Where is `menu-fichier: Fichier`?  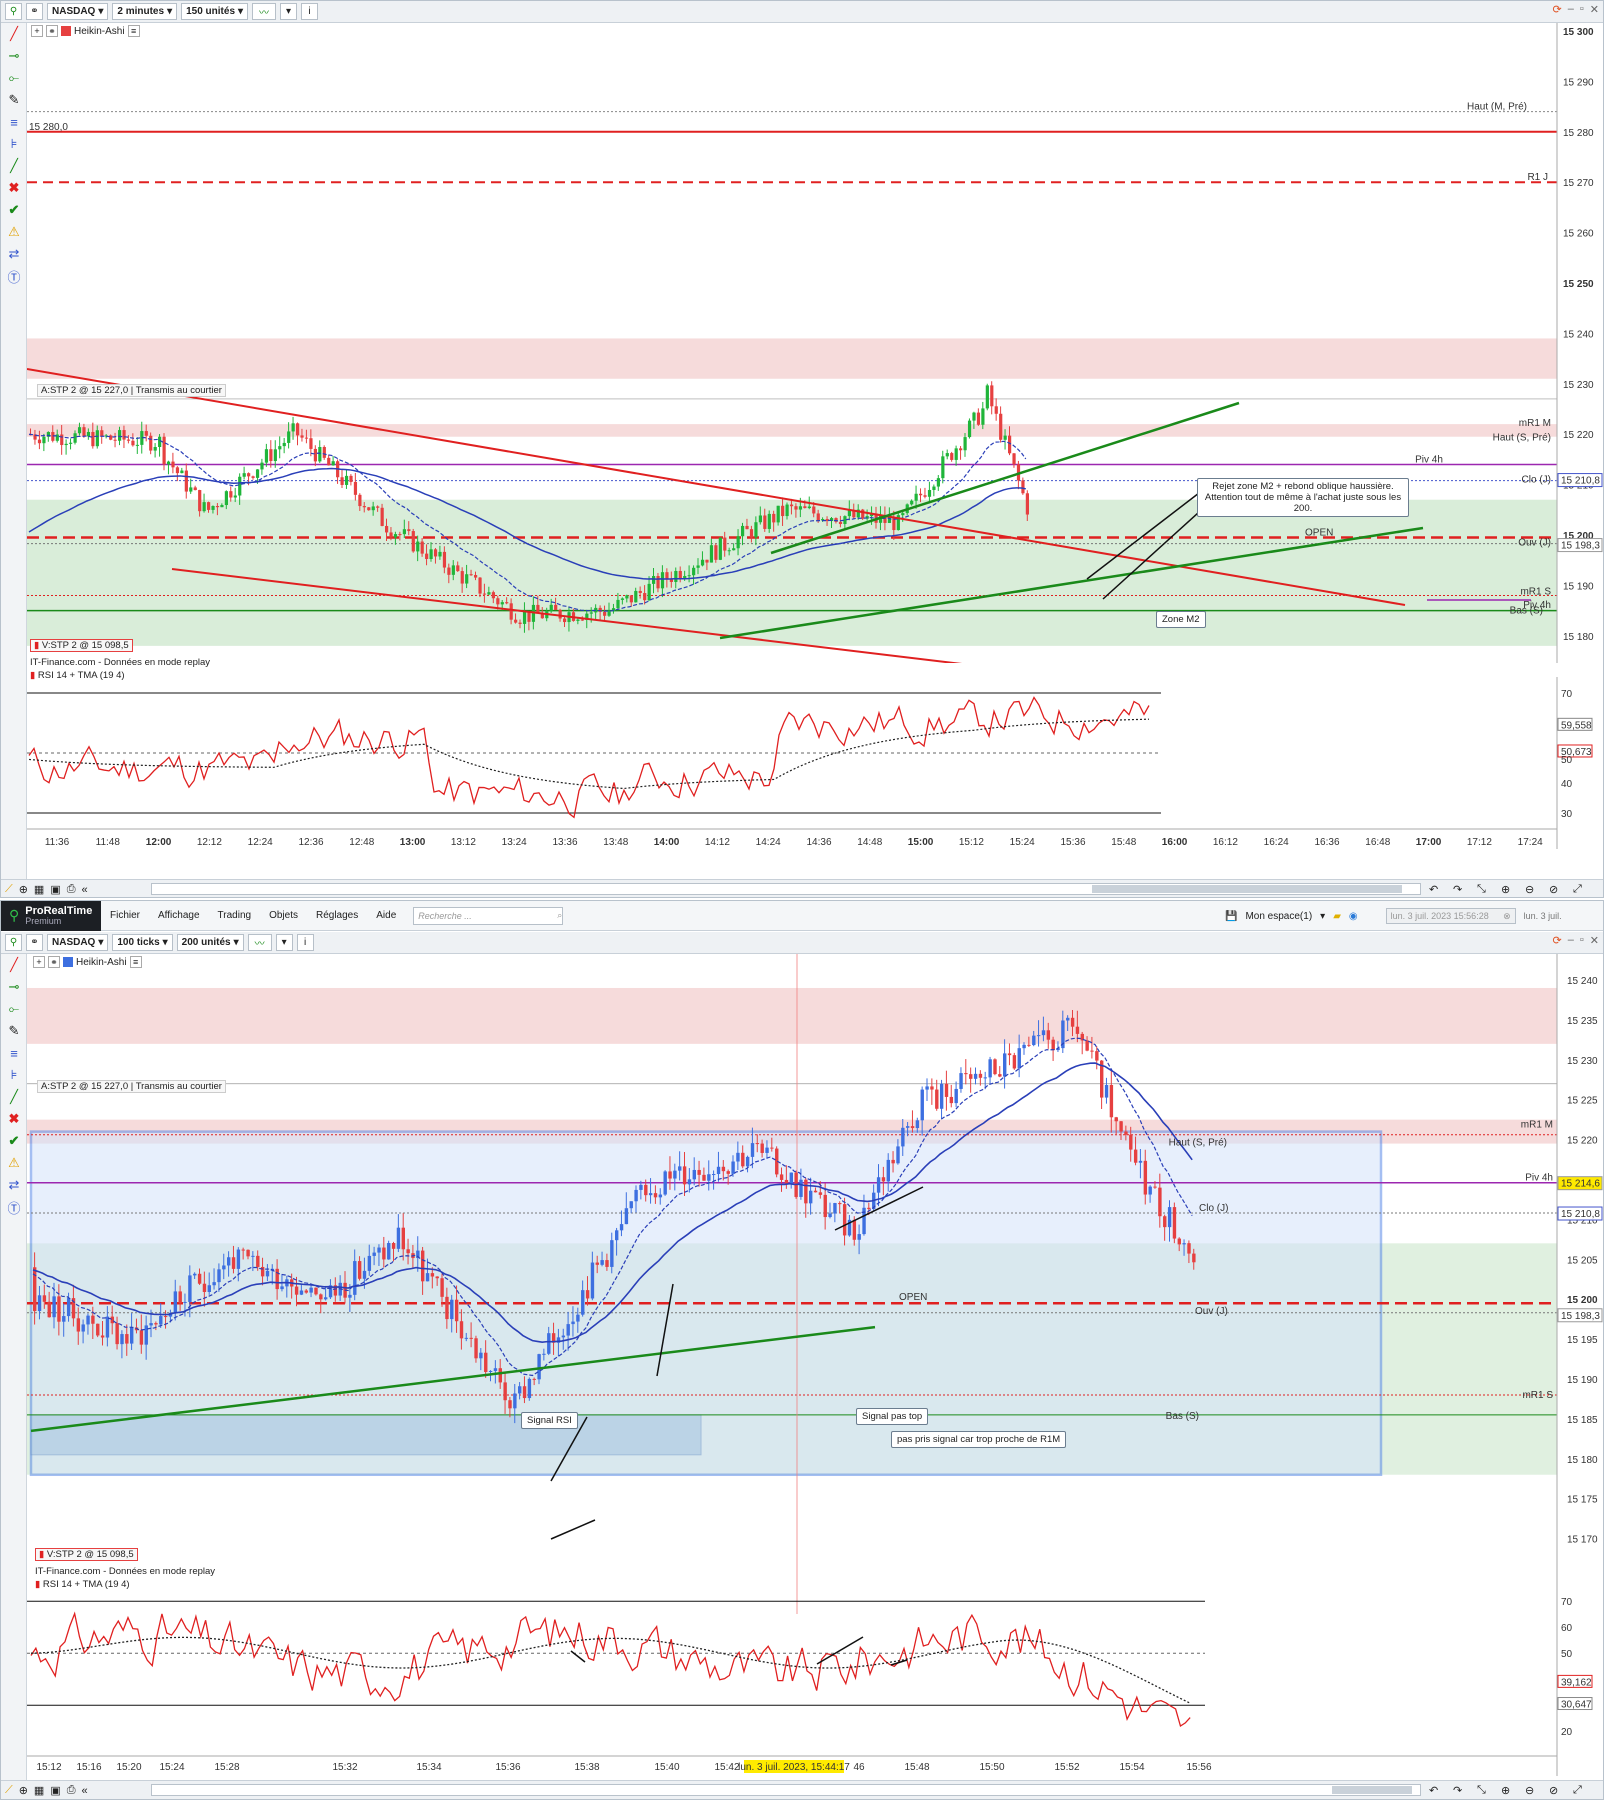 menu-fichier: Fichier is located at coordinates (125, 915).